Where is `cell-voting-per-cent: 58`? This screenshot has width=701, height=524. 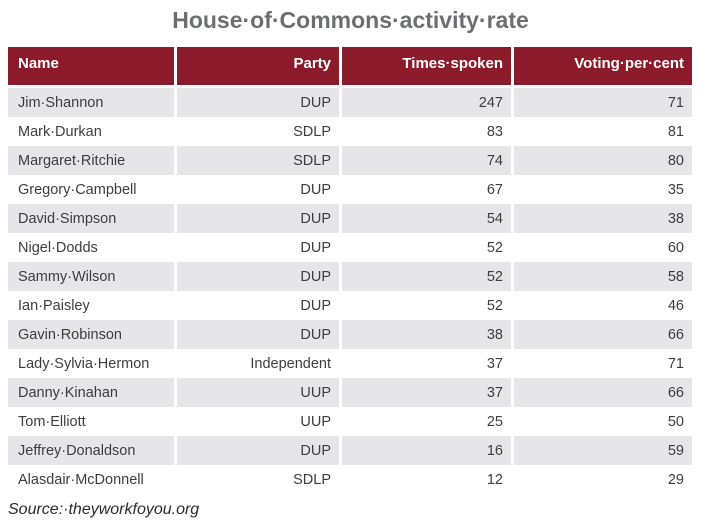 cell-voting-per-cent: 58 is located at coordinates (603, 276).